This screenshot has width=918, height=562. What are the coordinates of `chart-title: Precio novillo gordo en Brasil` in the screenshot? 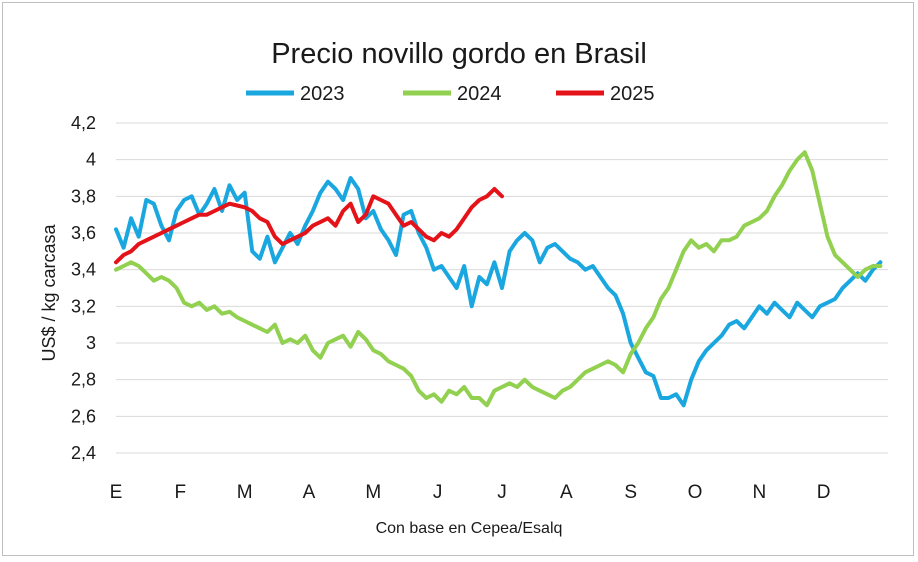 It's located at (459, 54).